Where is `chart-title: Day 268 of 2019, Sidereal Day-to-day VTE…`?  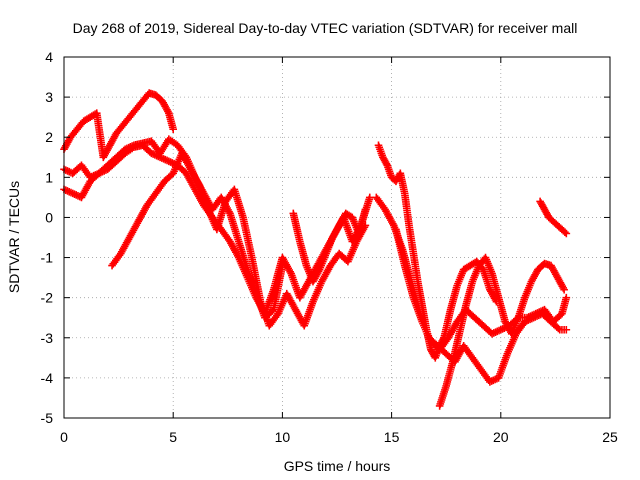 chart-title: Day 268 of 2019, Sidereal Day-to-day VTE… is located at coordinates (325, 28).